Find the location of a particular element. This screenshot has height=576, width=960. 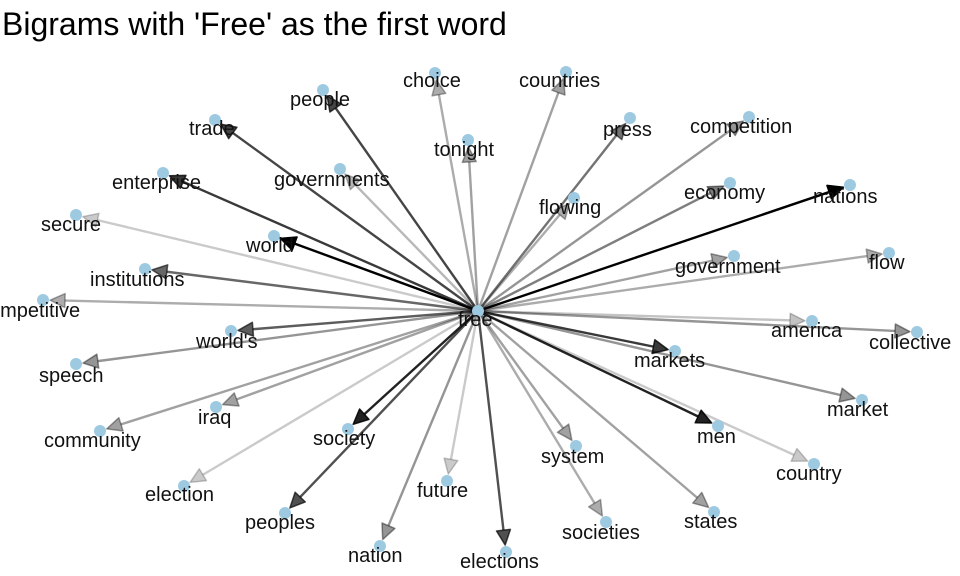

node-label-institutions: institutions is located at coordinates (137, 280).